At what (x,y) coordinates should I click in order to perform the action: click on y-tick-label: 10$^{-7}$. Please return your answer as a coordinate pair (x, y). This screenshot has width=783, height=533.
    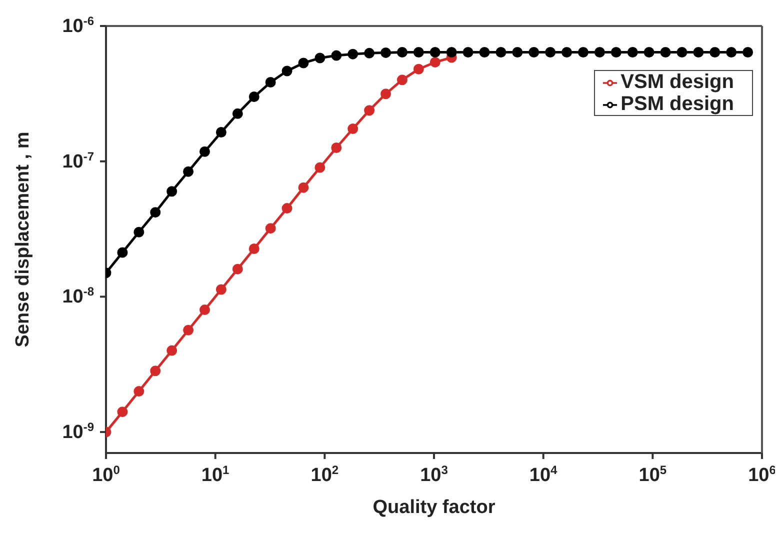
    Looking at the image, I should click on (78, 160).